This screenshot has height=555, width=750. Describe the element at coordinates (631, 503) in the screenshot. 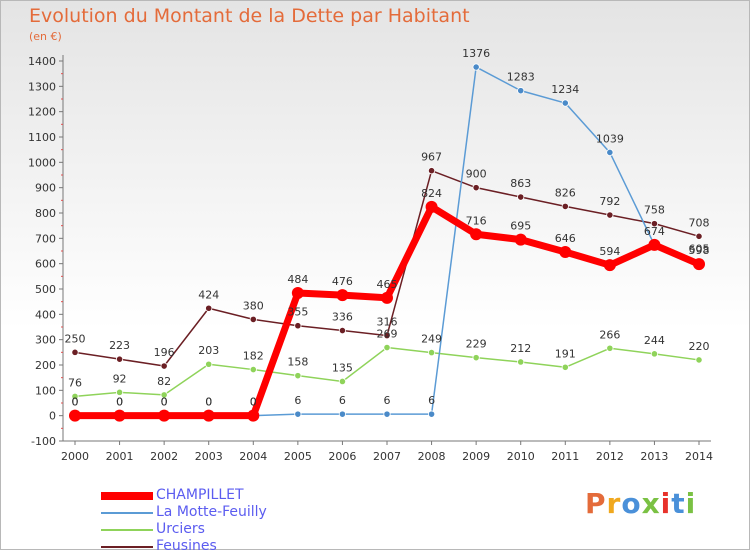

I see `logo-letter: o` at that location.